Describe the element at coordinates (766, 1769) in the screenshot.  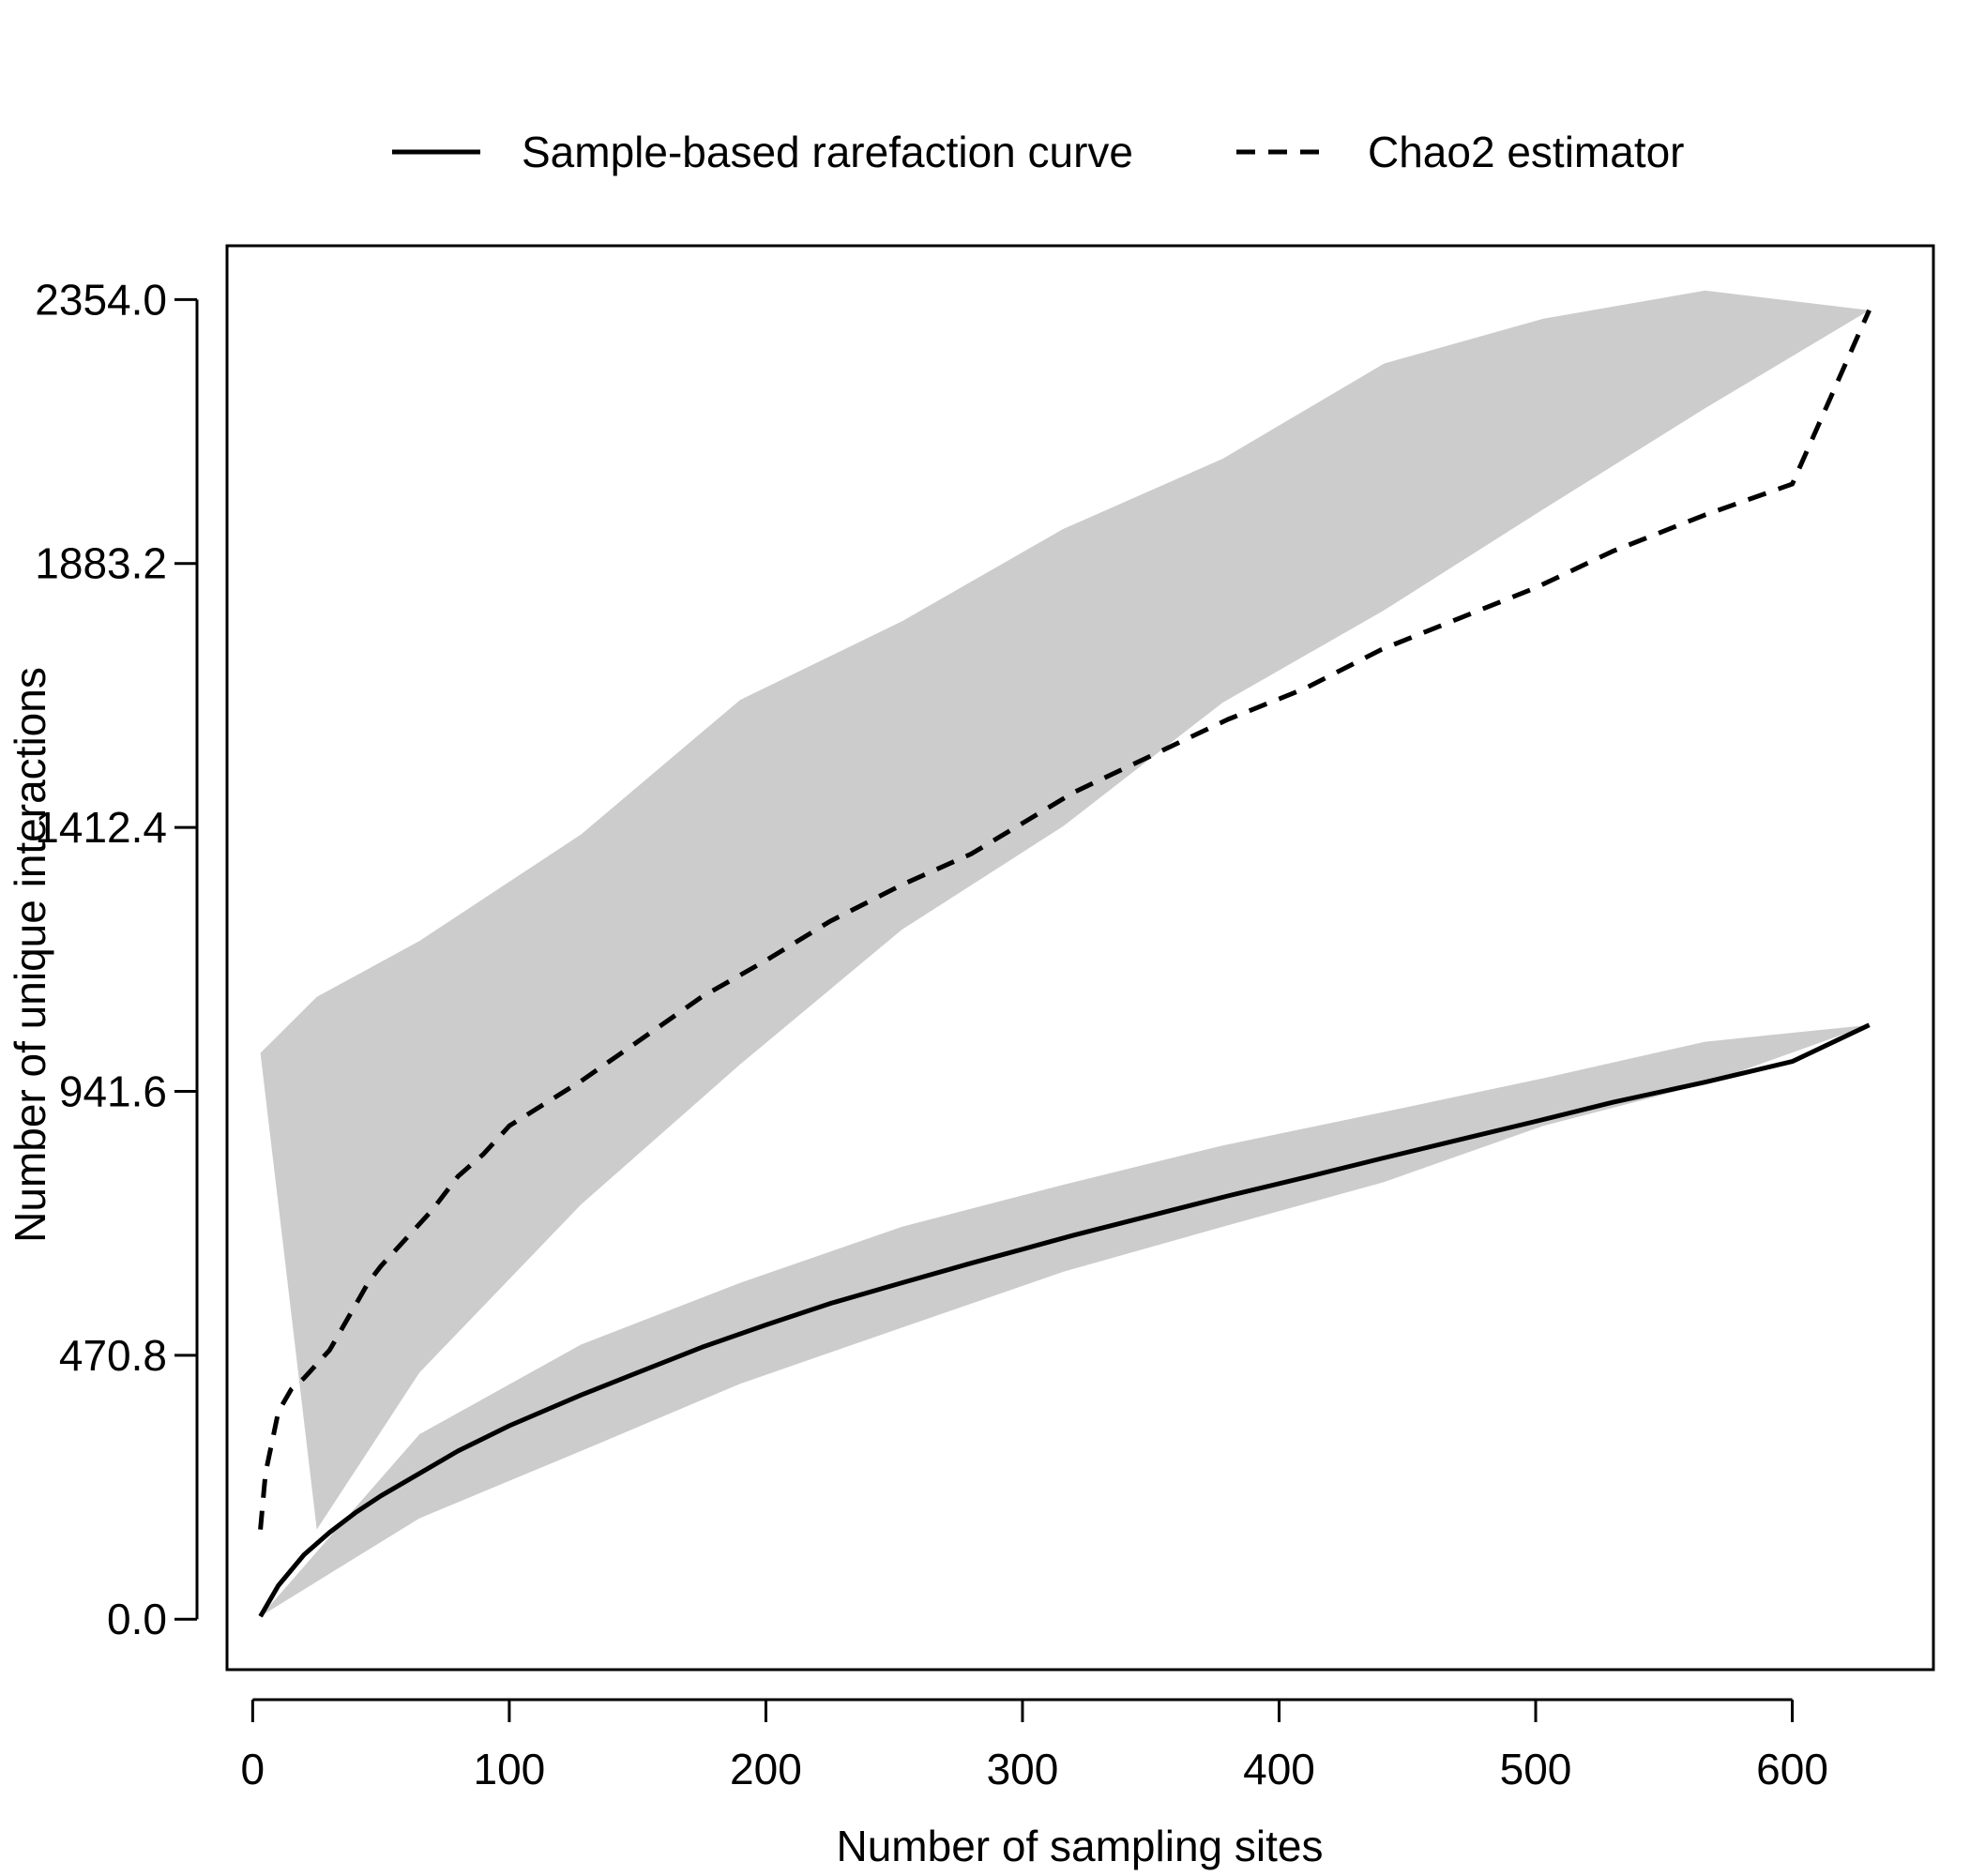
I see `x-tick-label: 200` at that location.